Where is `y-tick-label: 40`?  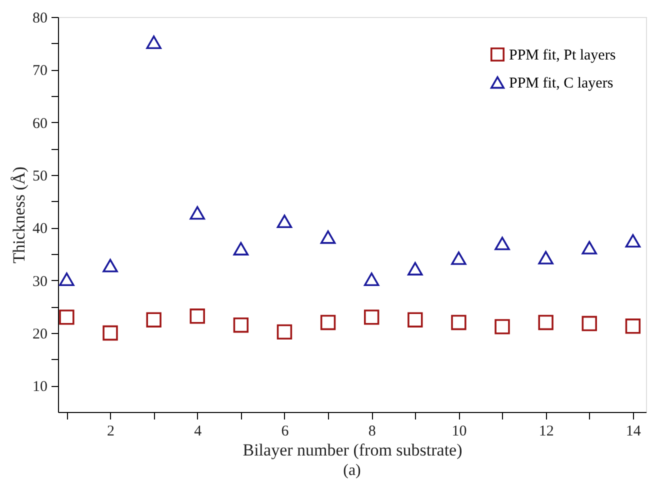 y-tick-label: 40 is located at coordinates (40, 229).